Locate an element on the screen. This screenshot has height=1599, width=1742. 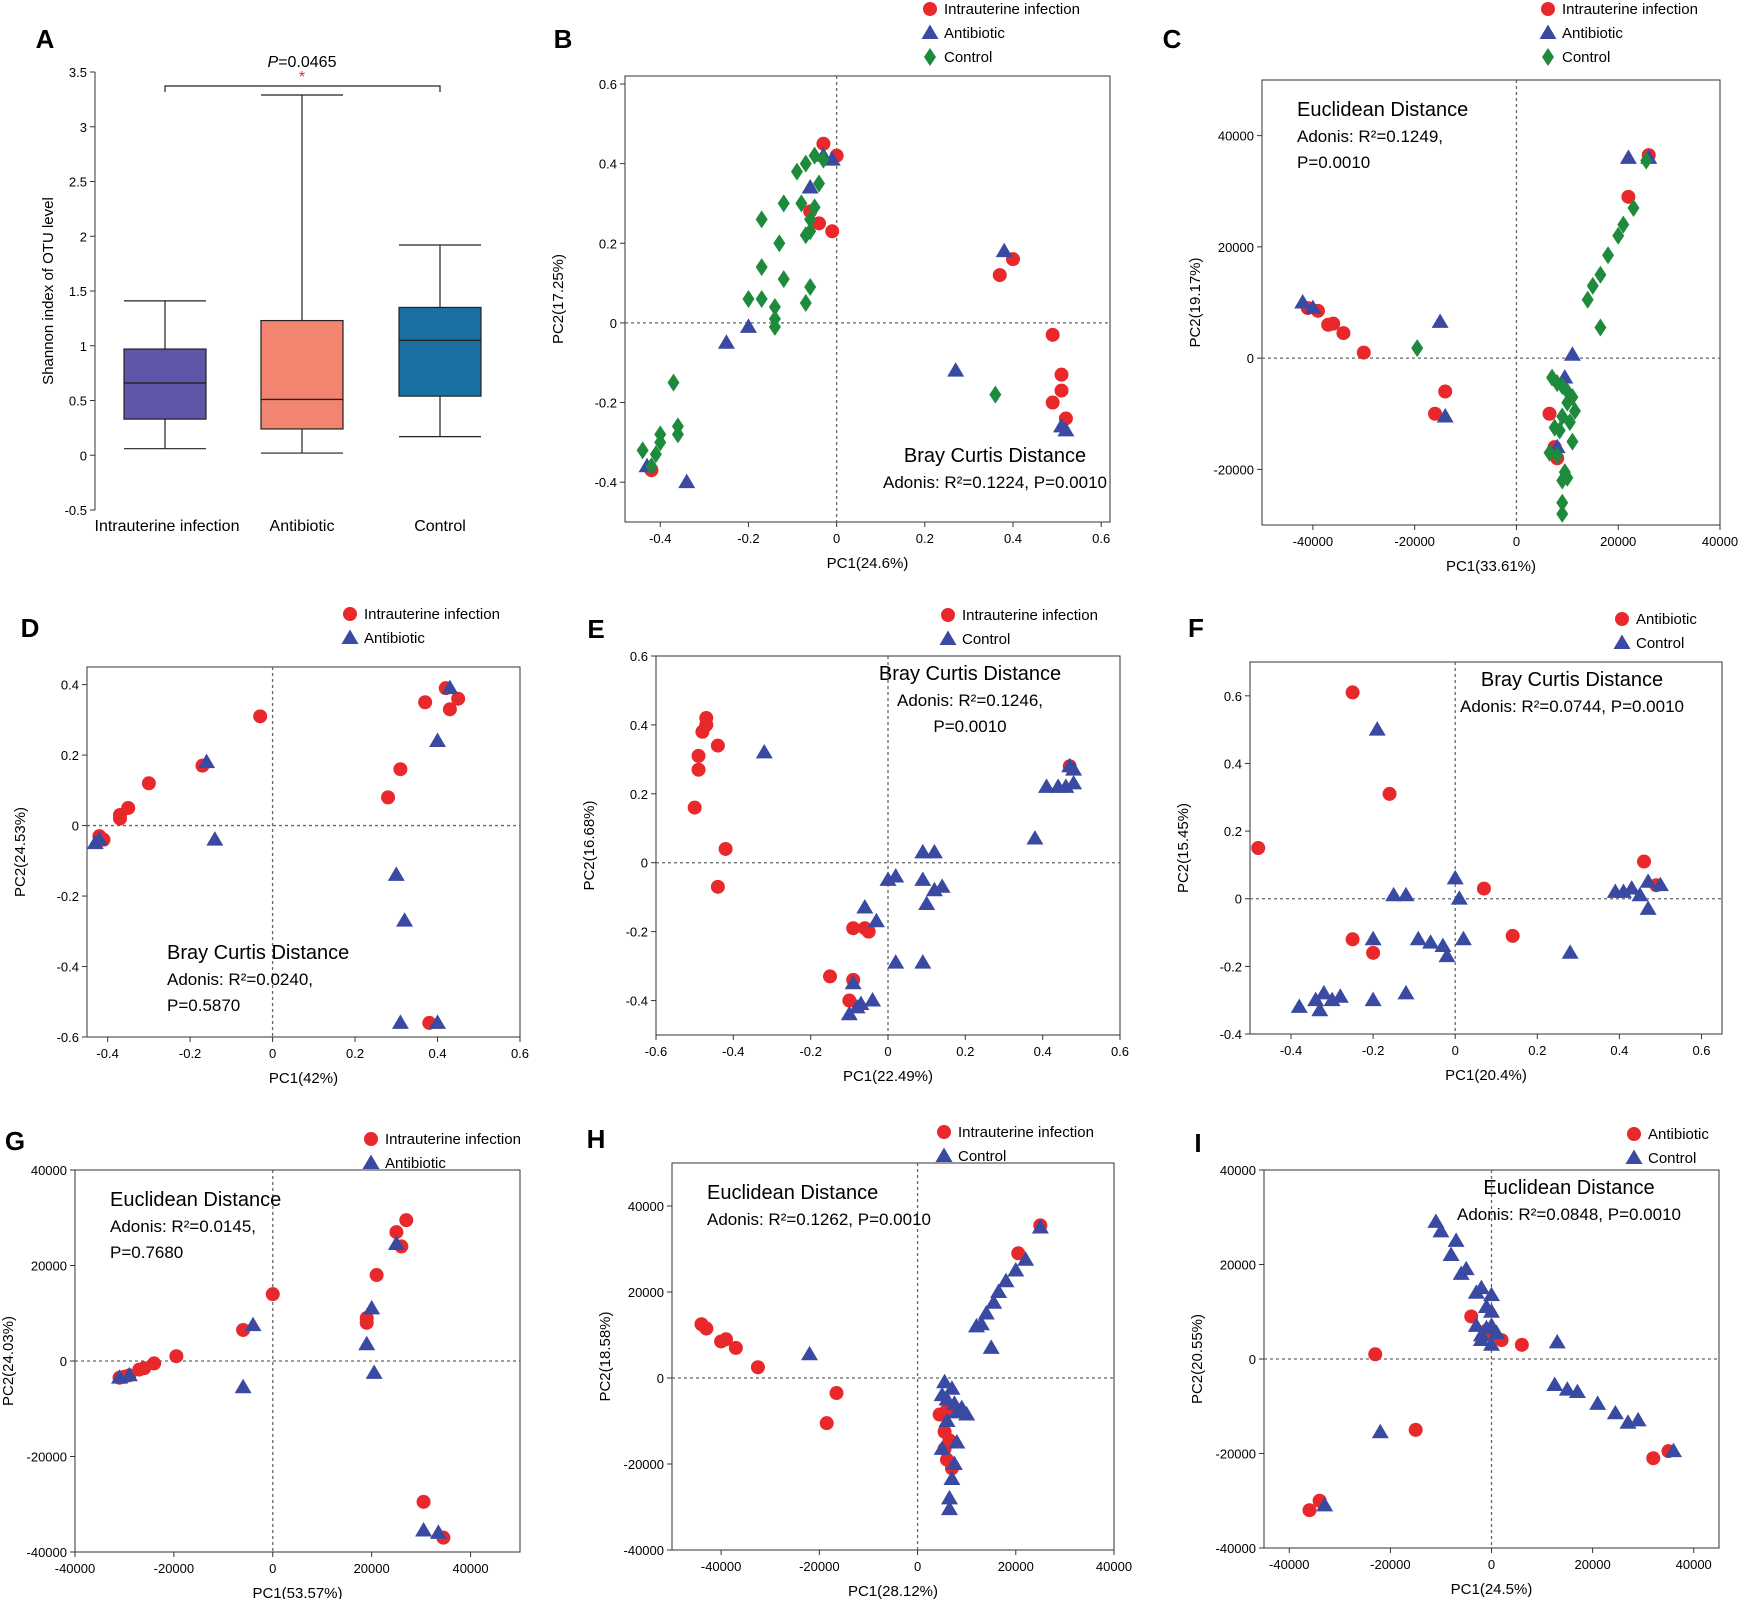
x-axis-label: PC1(33.61%) is located at coordinates (1491, 566).